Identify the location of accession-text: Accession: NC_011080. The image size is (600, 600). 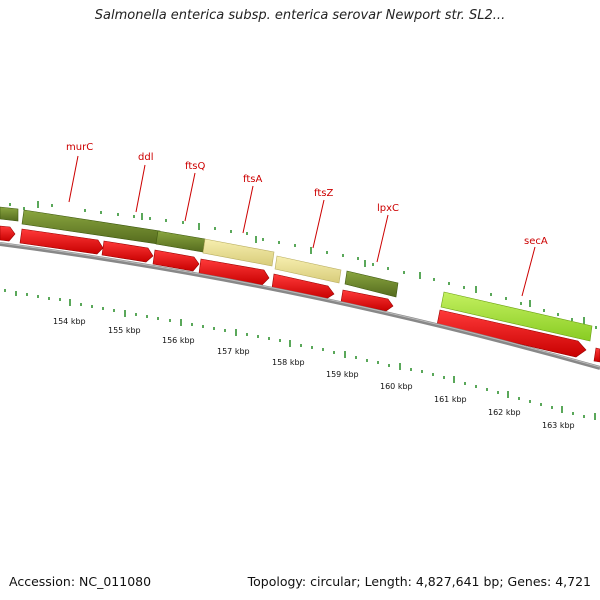
(80, 581).